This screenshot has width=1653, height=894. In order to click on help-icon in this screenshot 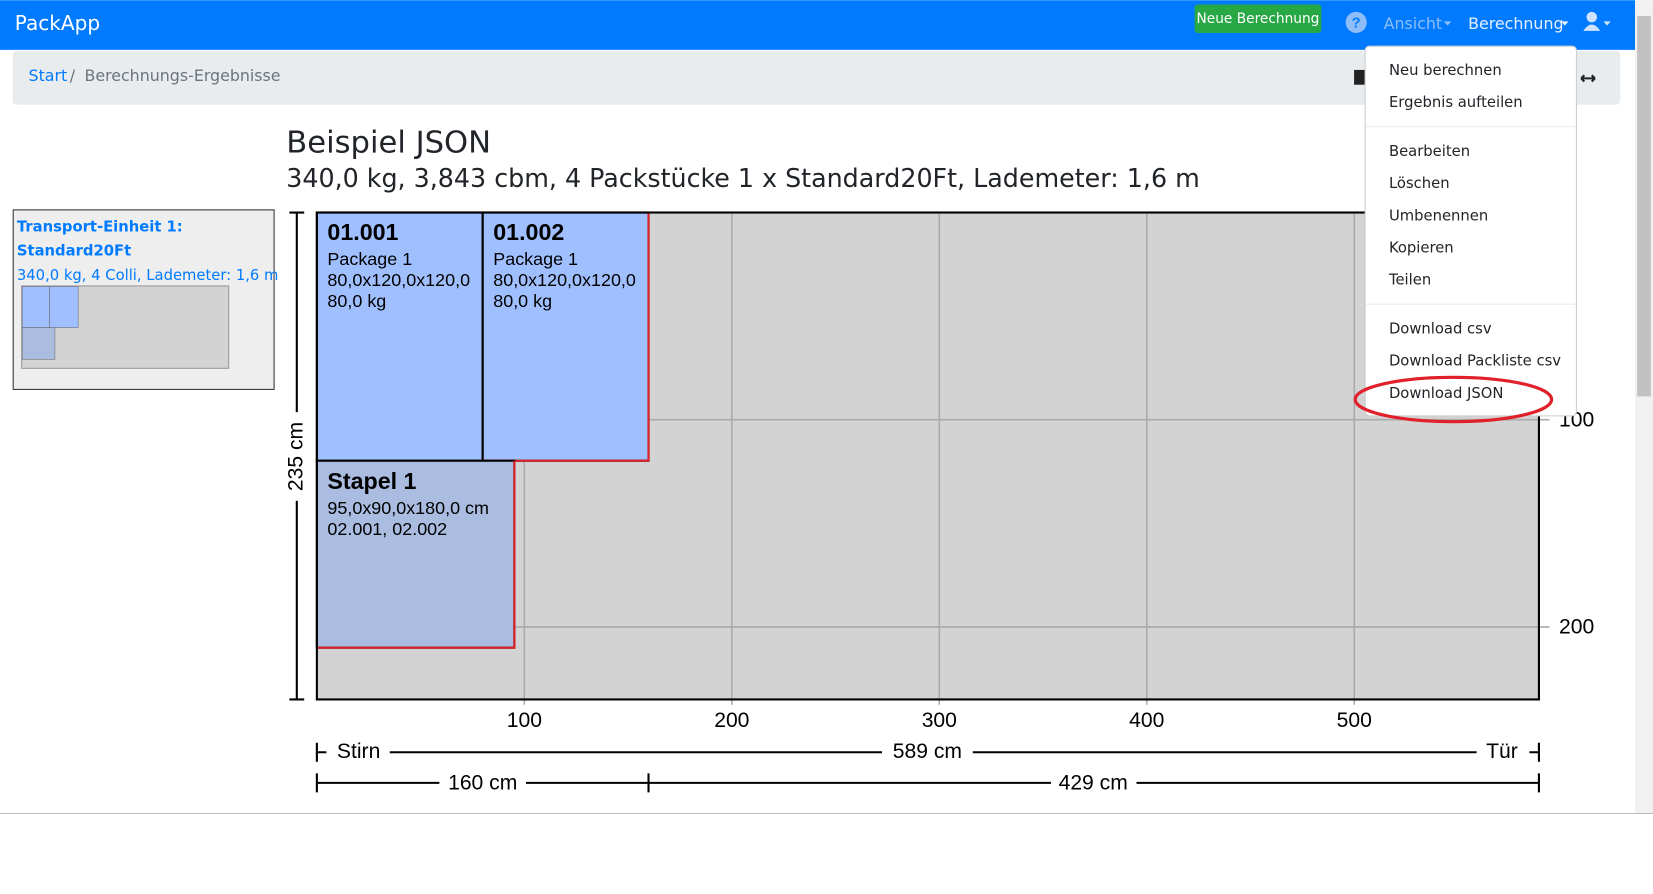, I will do `click(1356, 22)`.